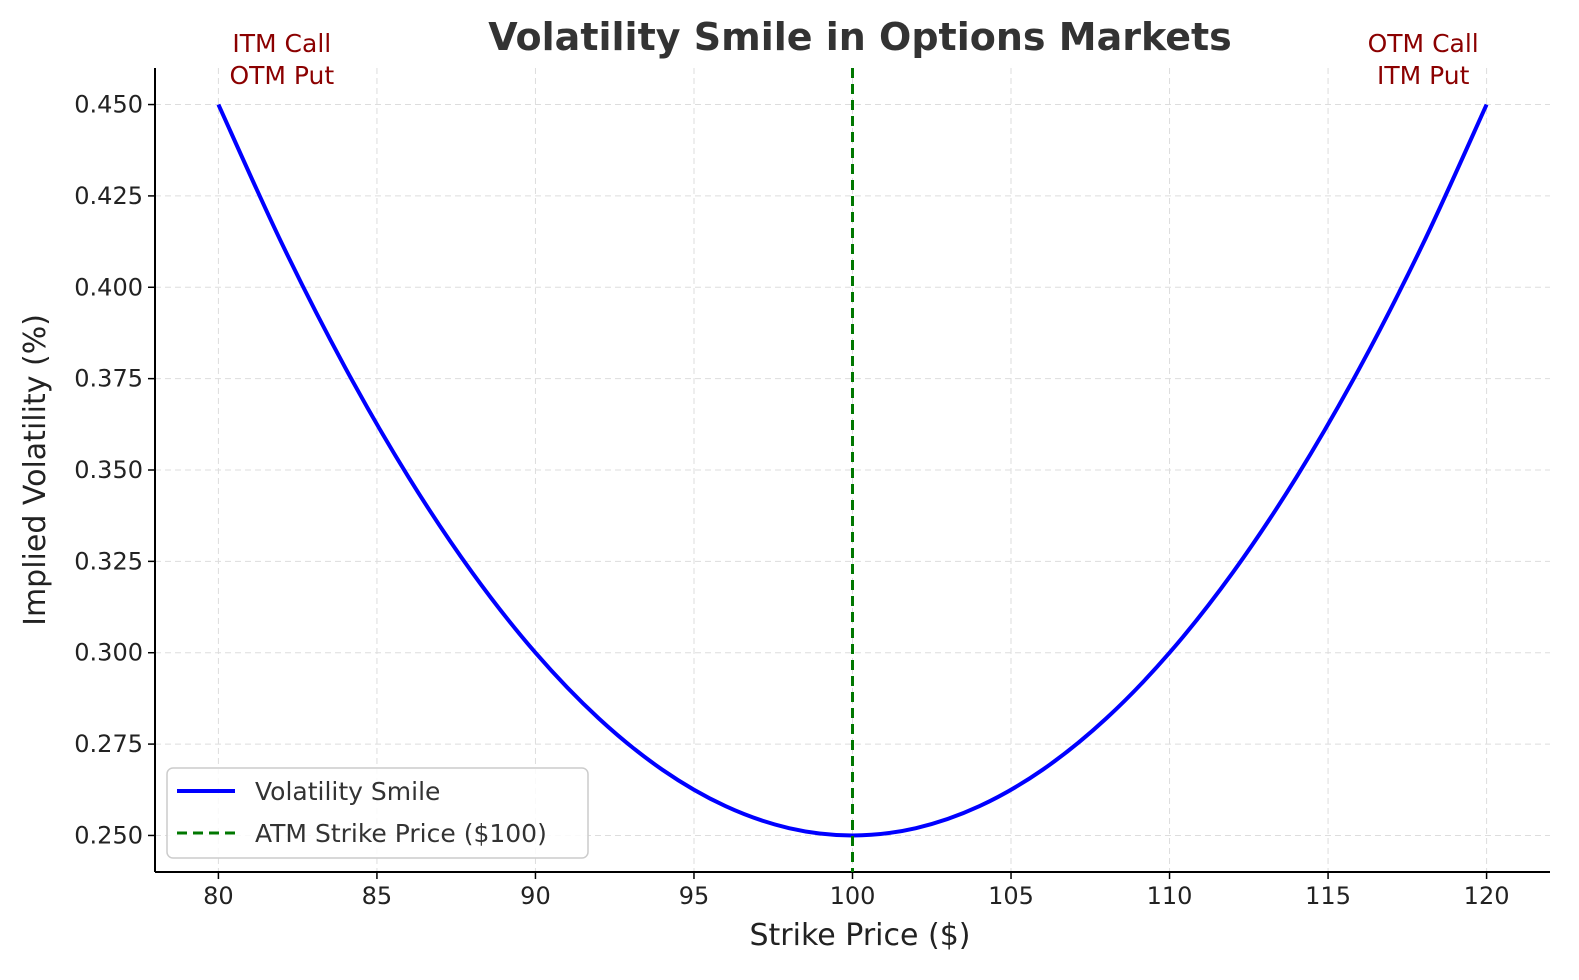 The height and width of the screenshot is (980, 1579). Describe the element at coordinates (108, 379) in the screenshot. I see `y-tick-label: 0.375` at that location.